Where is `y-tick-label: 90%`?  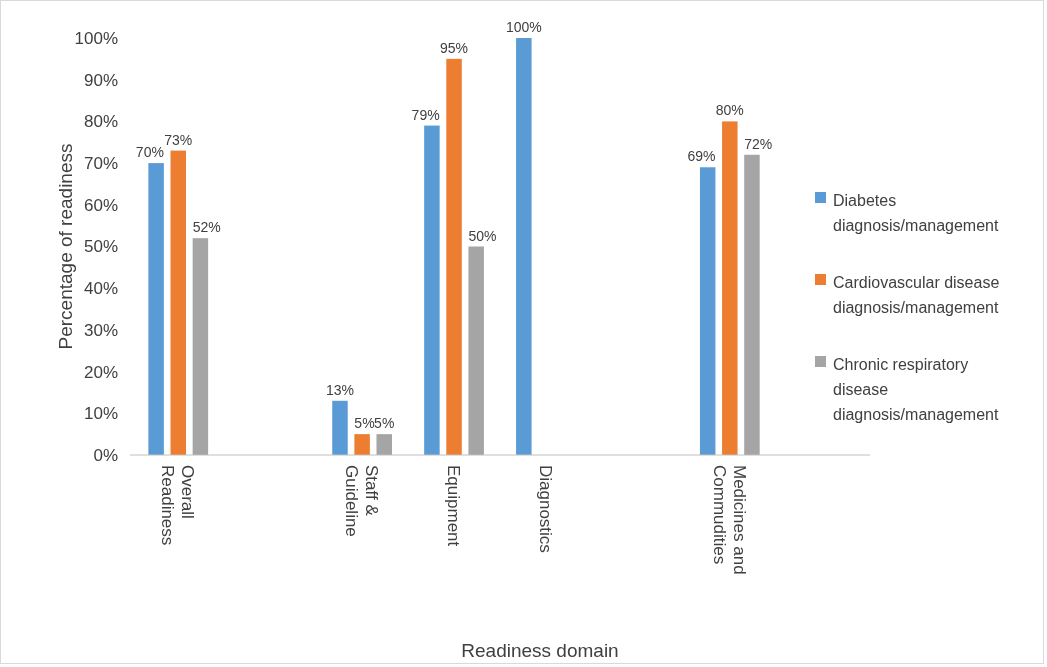 y-tick-label: 90% is located at coordinates (100, 80).